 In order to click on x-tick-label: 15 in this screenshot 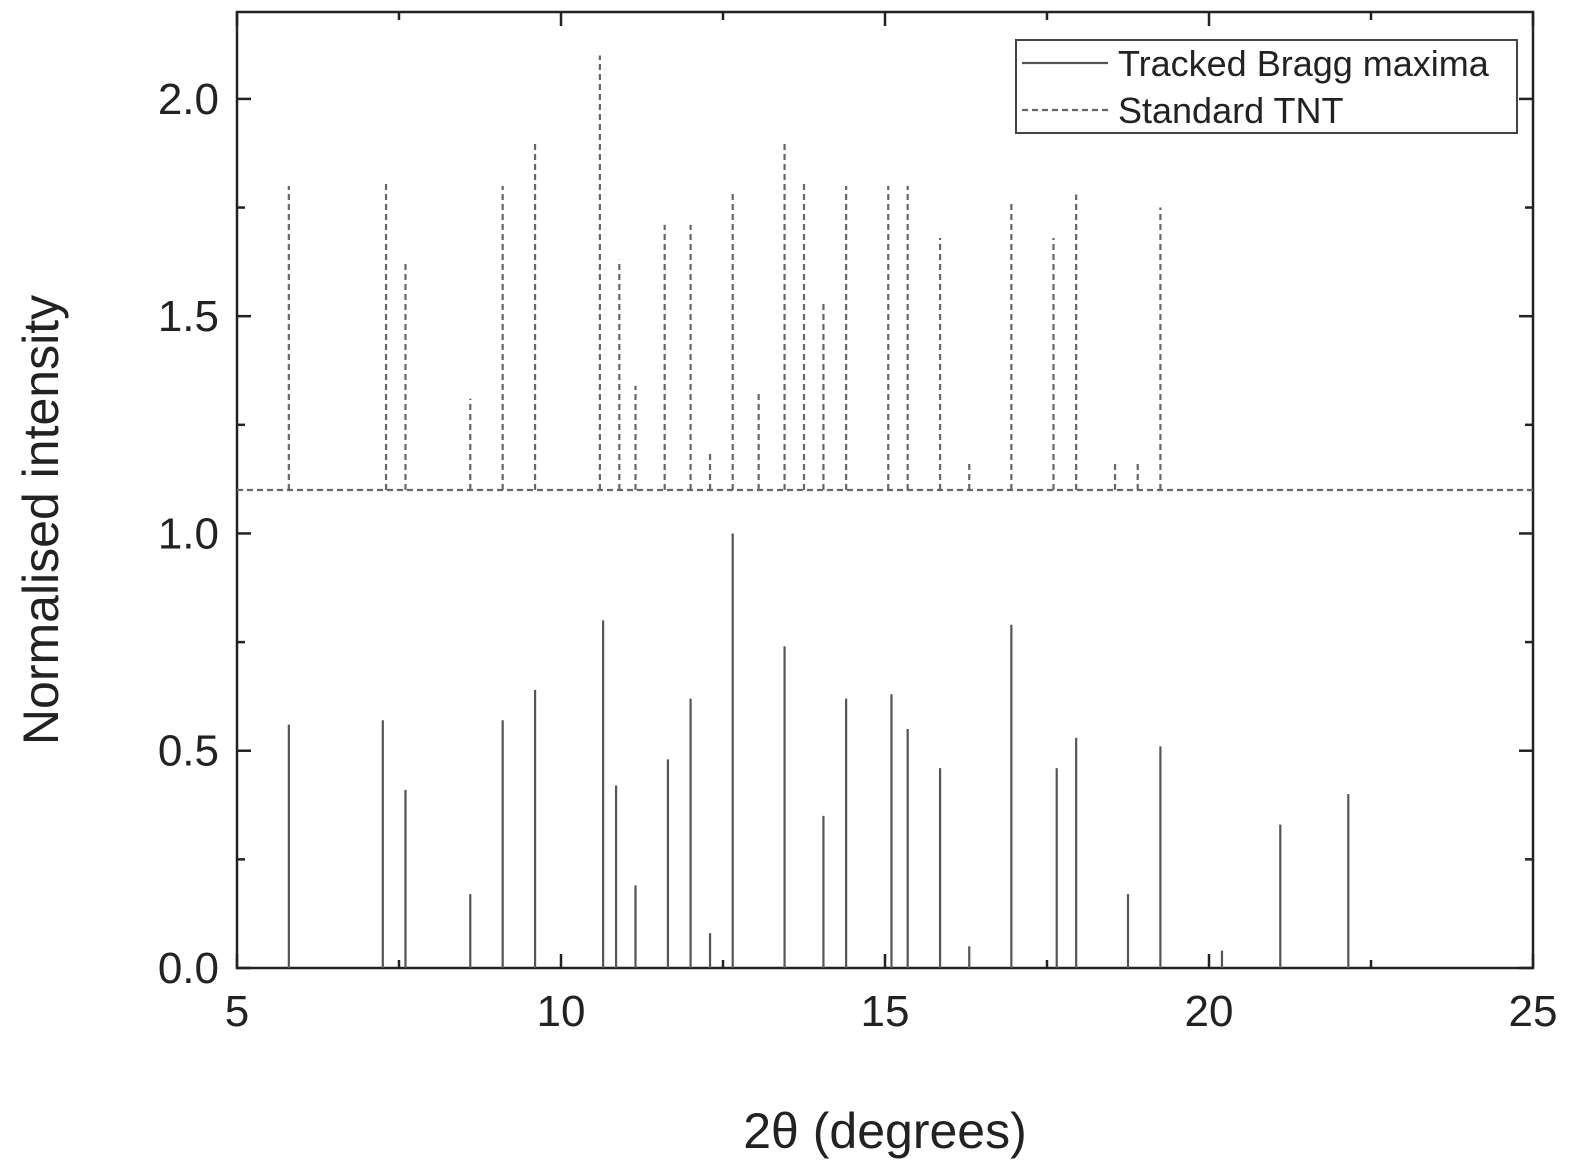, I will do `click(885, 1011)`.